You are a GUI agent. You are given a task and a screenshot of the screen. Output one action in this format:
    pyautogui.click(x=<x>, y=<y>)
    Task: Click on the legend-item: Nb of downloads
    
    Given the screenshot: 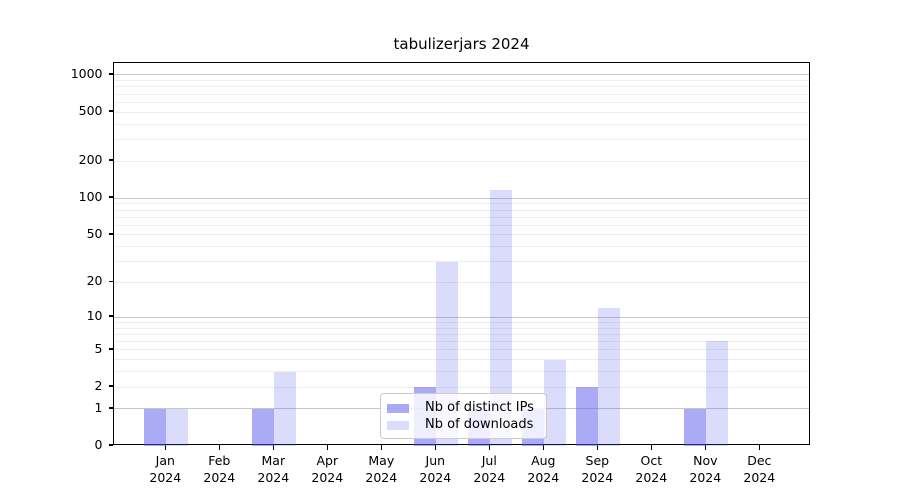 What is the action you would take?
    pyautogui.click(x=462, y=425)
    